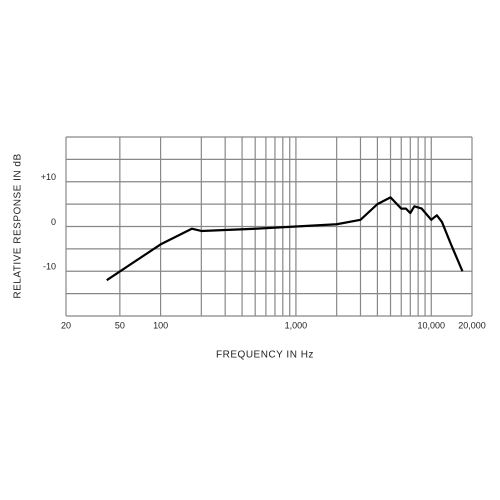 This screenshot has height=500, width=500. Describe the element at coordinates (120, 325) in the screenshot. I see `x-tick-label: 50` at that location.